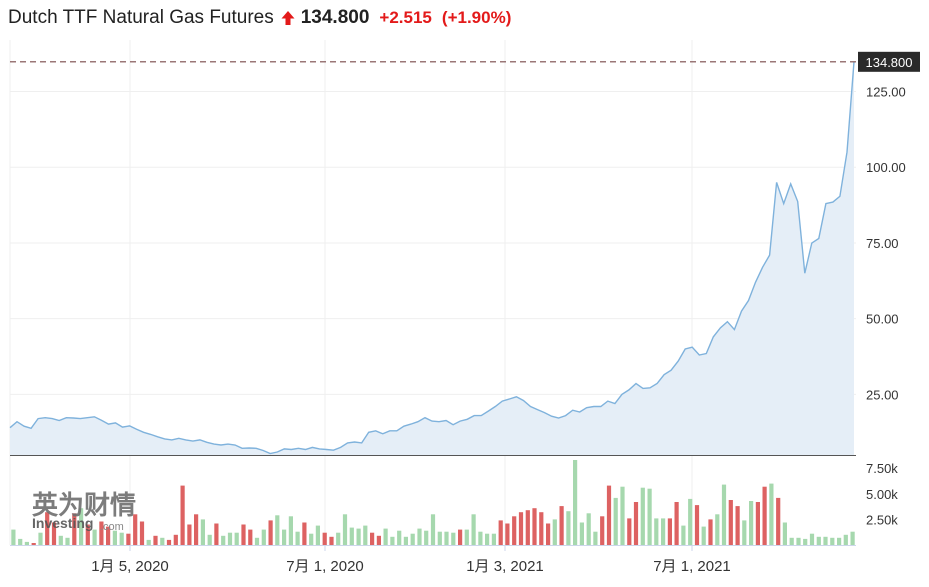 Image resolution: width=929 pixels, height=587 pixels. What do you see at coordinates (882, 494) in the screenshot?
I see `volume-tick-label: 5.00k` at bounding box center [882, 494].